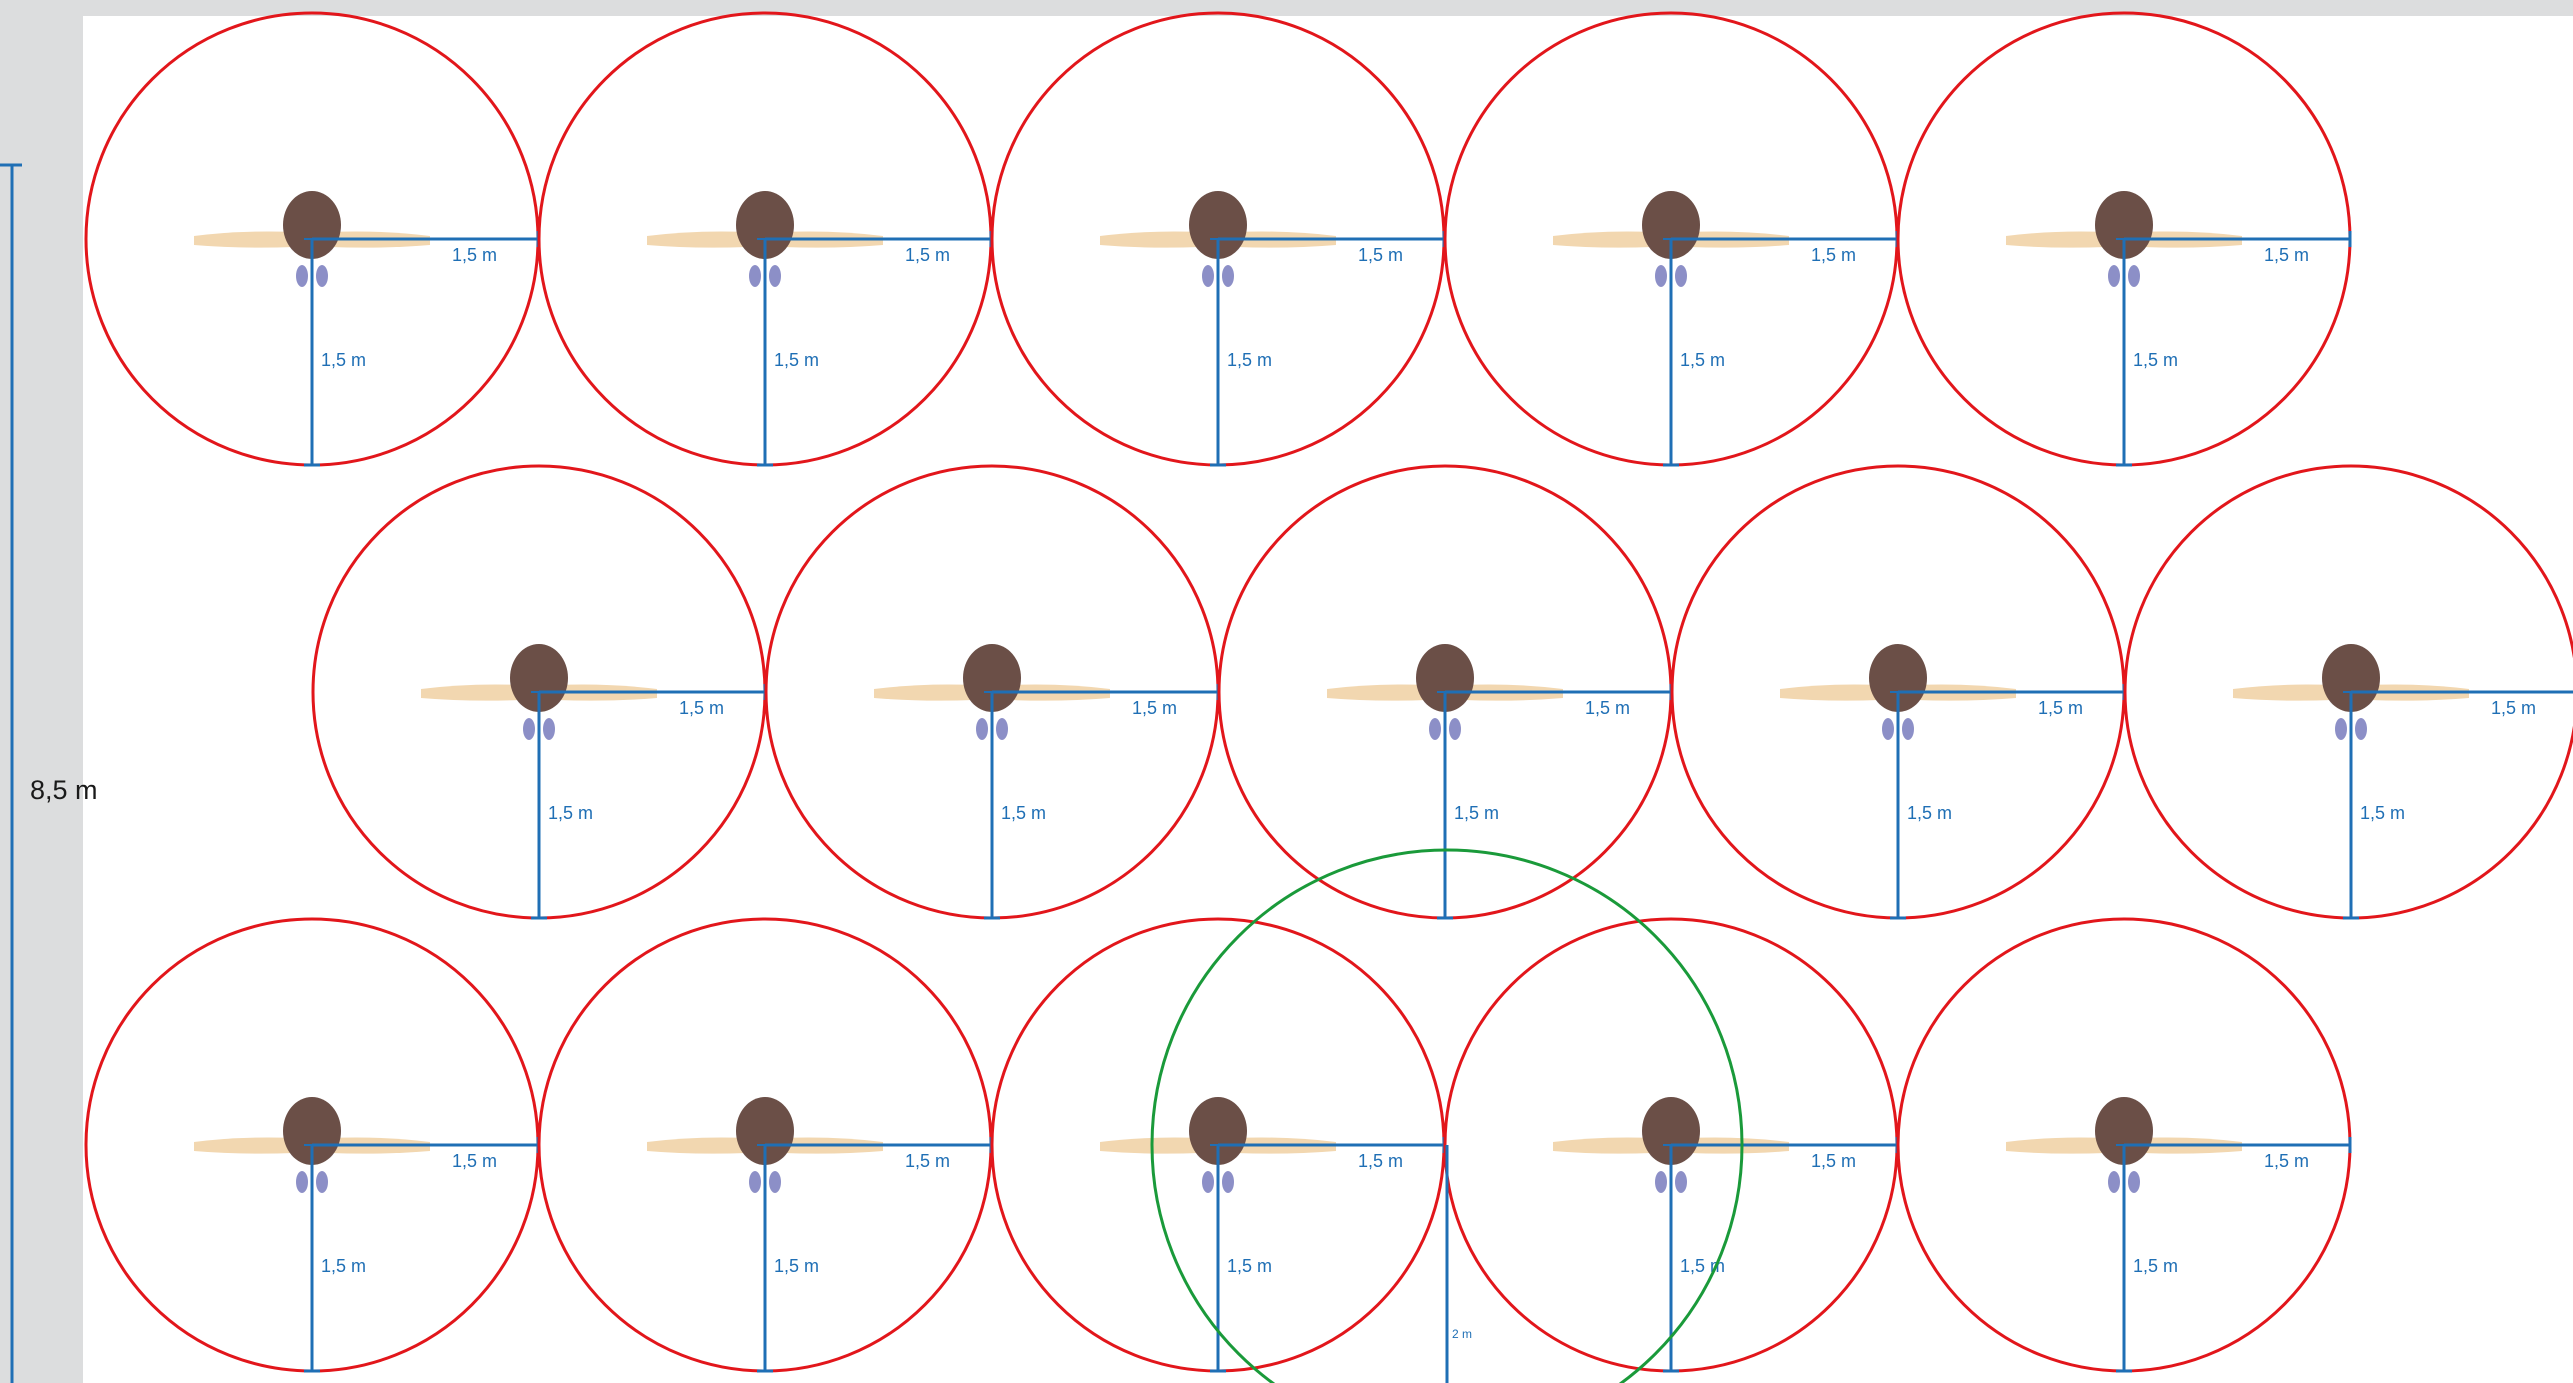  Describe the element at coordinates (64, 790) in the screenshot. I see `overall-height-label: 8,5 m` at that location.